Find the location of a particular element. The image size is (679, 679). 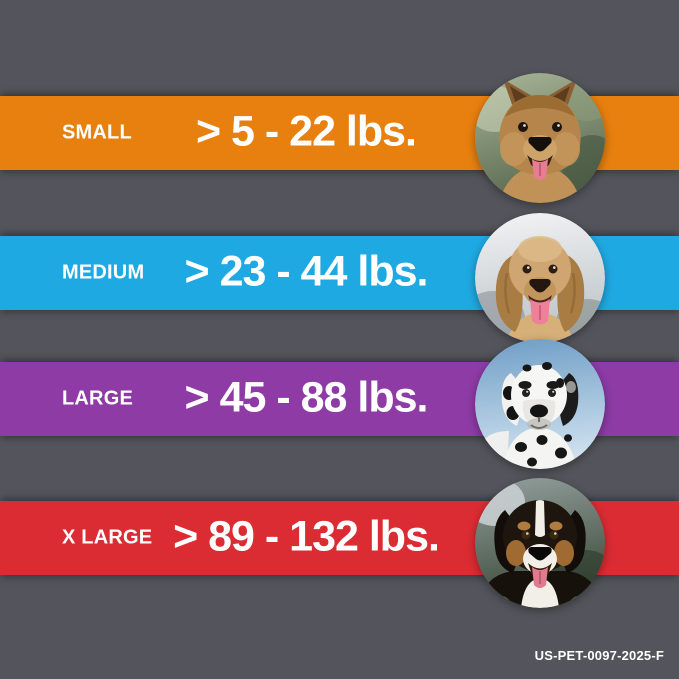

size-label: LARGE is located at coordinates (97, 398).